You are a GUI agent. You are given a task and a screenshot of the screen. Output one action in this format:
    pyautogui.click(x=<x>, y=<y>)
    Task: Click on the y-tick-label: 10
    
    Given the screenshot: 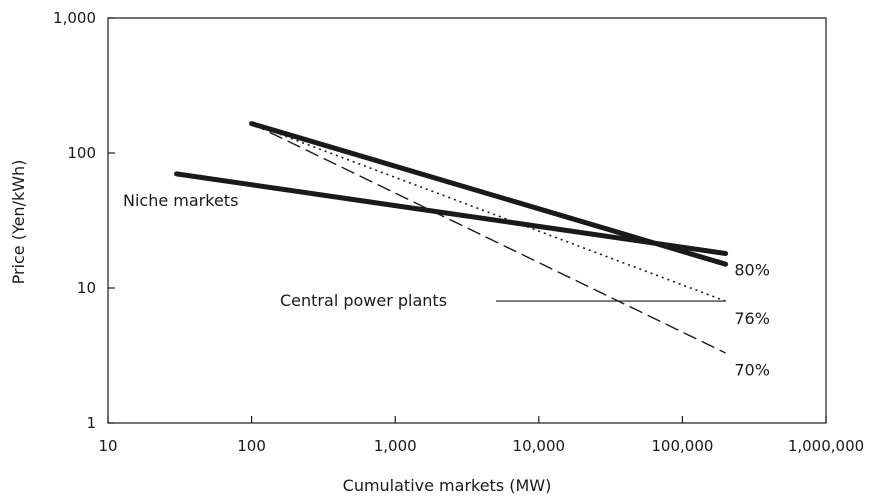 What is the action you would take?
    pyautogui.click(x=86, y=288)
    